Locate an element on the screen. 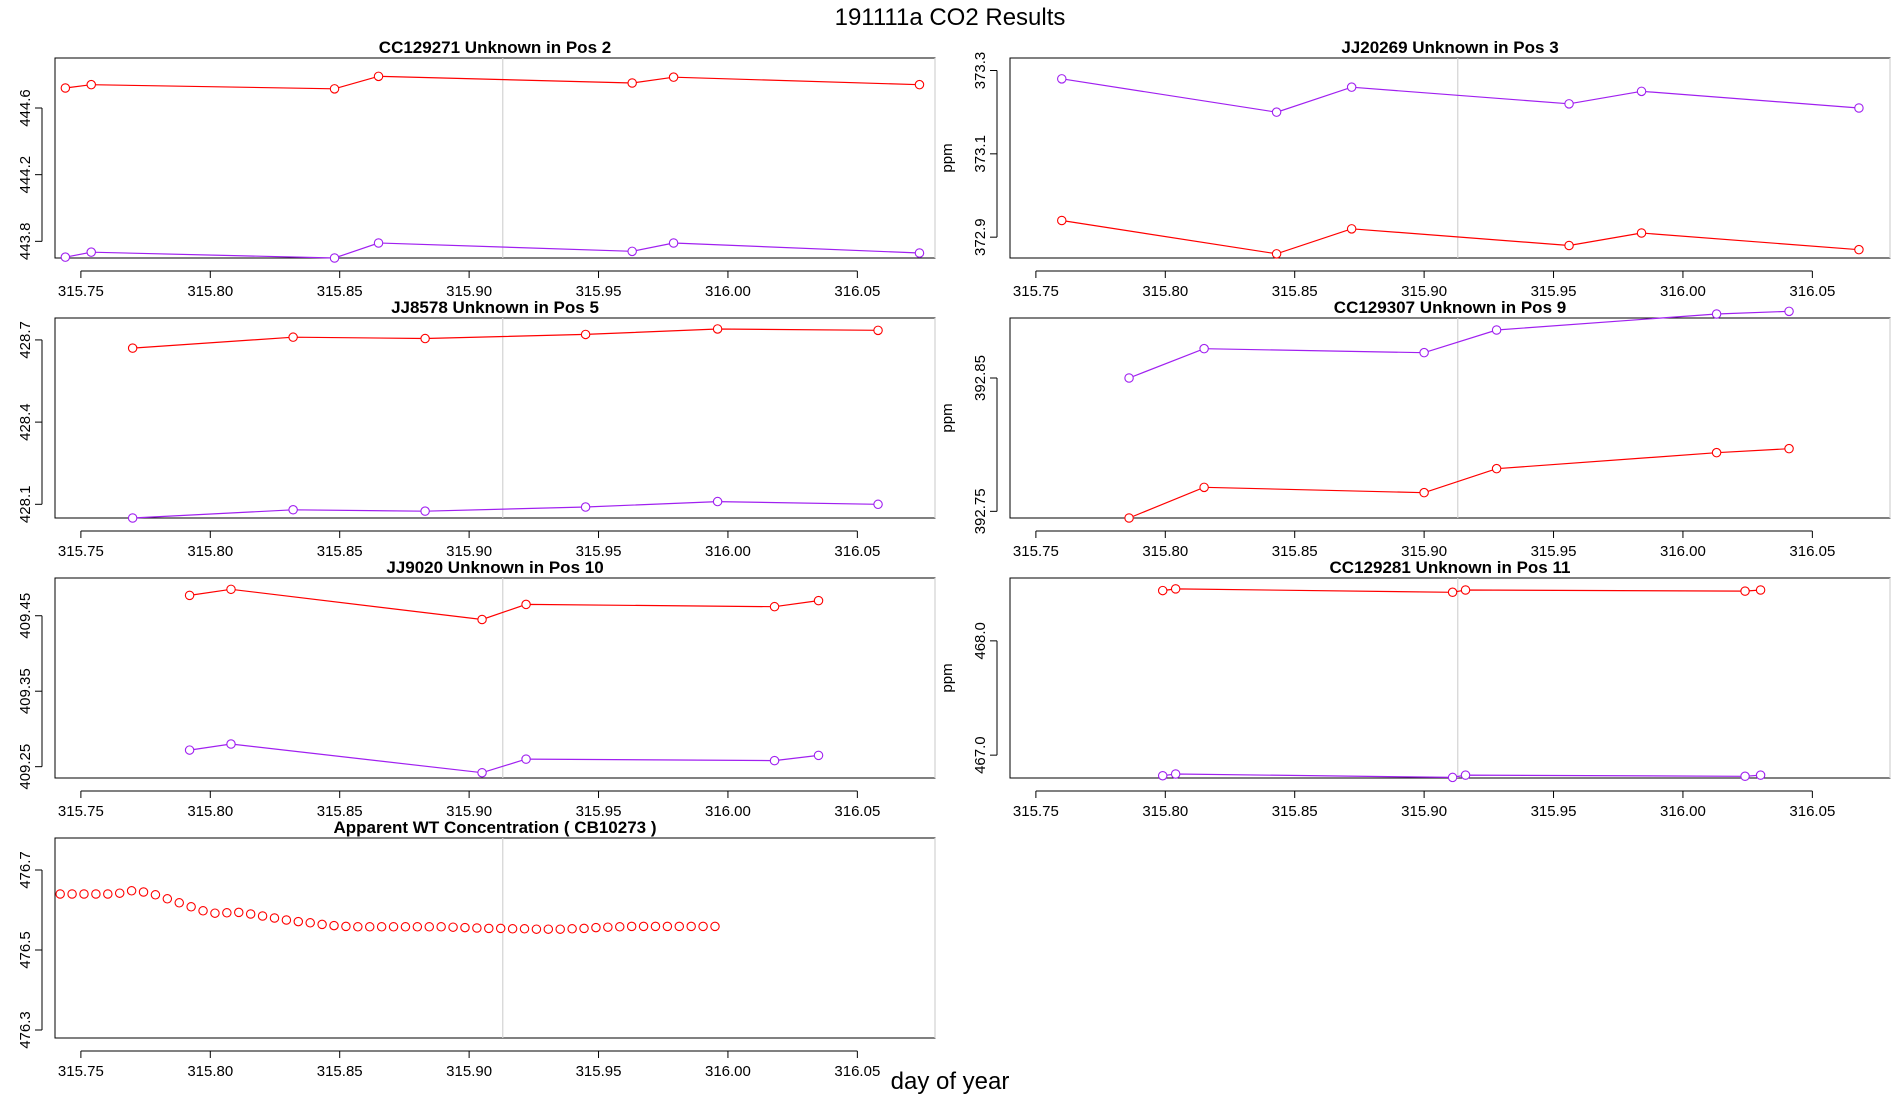  chart-2-series-1-line is located at coordinates (1460, 95).